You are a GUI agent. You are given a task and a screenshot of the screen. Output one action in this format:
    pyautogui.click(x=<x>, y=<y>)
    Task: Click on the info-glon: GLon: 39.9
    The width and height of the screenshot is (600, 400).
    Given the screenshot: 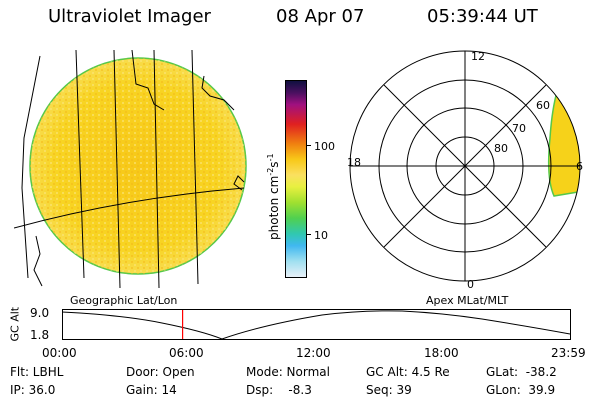 What is the action you would take?
    pyautogui.click(x=521, y=390)
    